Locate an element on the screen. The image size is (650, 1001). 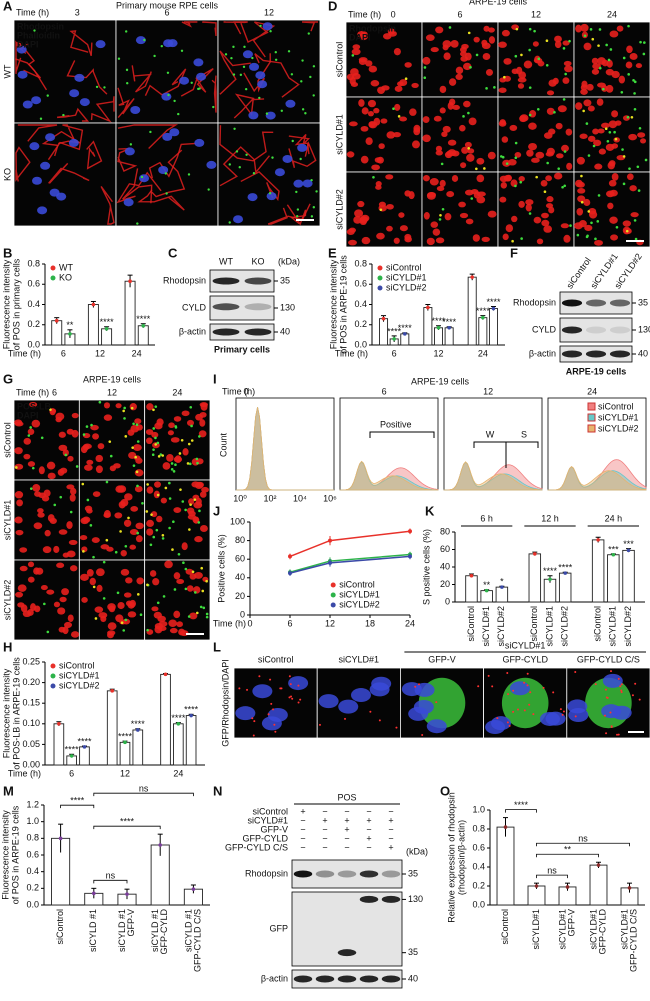
histogram is located at coordinates (389, 475).